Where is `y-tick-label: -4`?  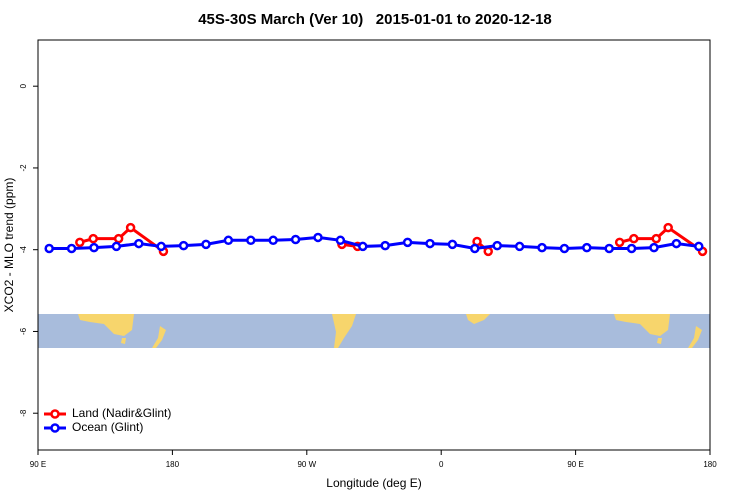 y-tick-label: -4 is located at coordinates (23, 250).